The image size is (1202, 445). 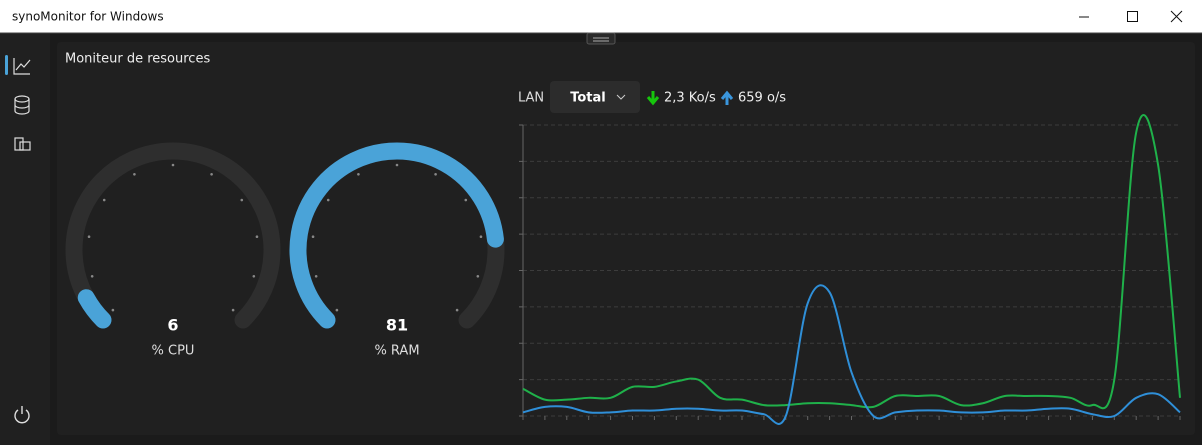 What do you see at coordinates (601, 39) in the screenshot?
I see `drag-handle-lines` at bounding box center [601, 39].